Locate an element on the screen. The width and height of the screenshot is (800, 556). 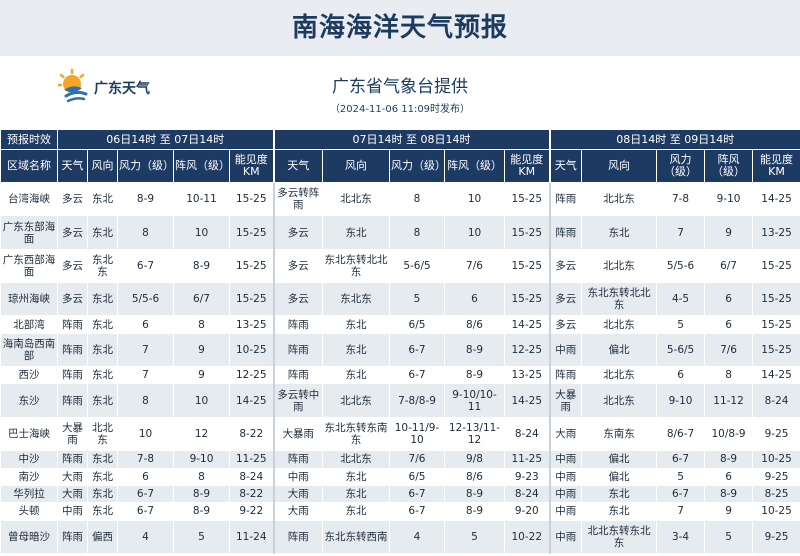
region-name-cell: 华列拉 is located at coordinates (29, 494).